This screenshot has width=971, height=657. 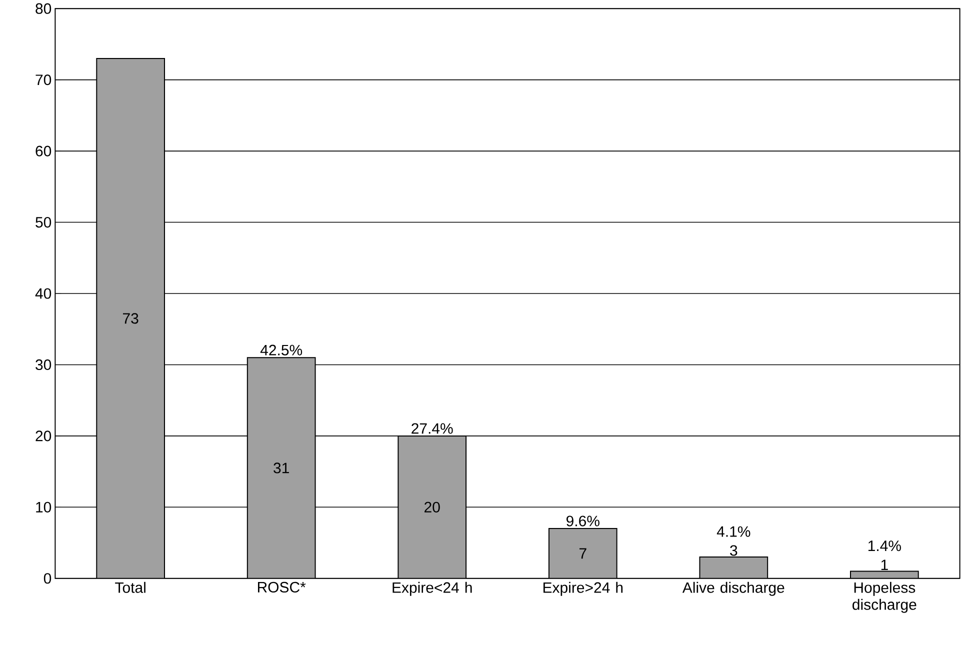 I want to click on annotation: 1.4%, so click(x=884, y=546).